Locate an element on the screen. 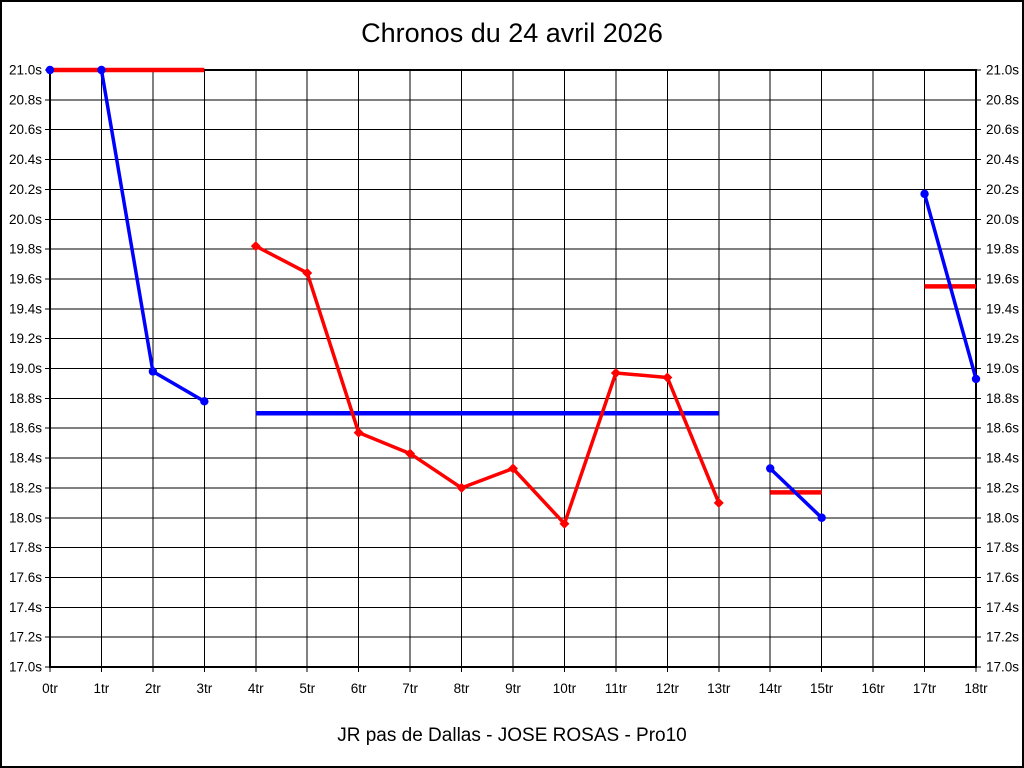  x-tick-label: 15tr is located at coordinates (822, 688).